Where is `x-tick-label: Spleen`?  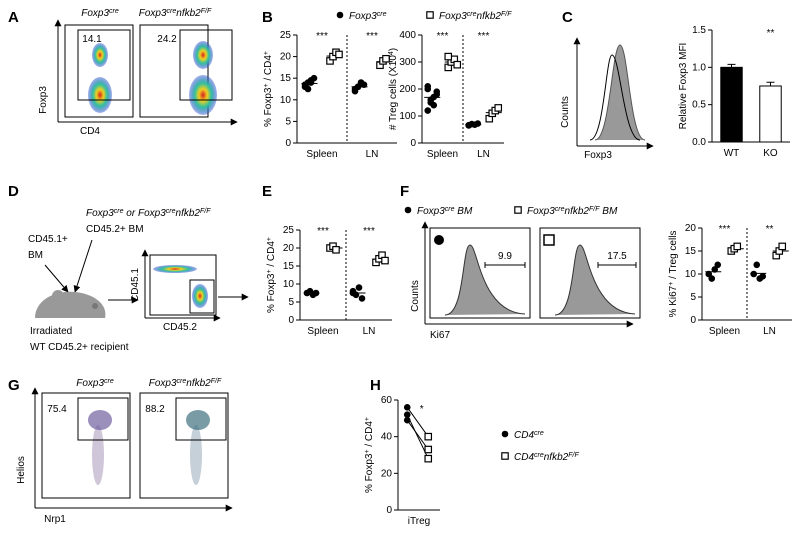 x-tick-label: Spleen is located at coordinates (321, 154).